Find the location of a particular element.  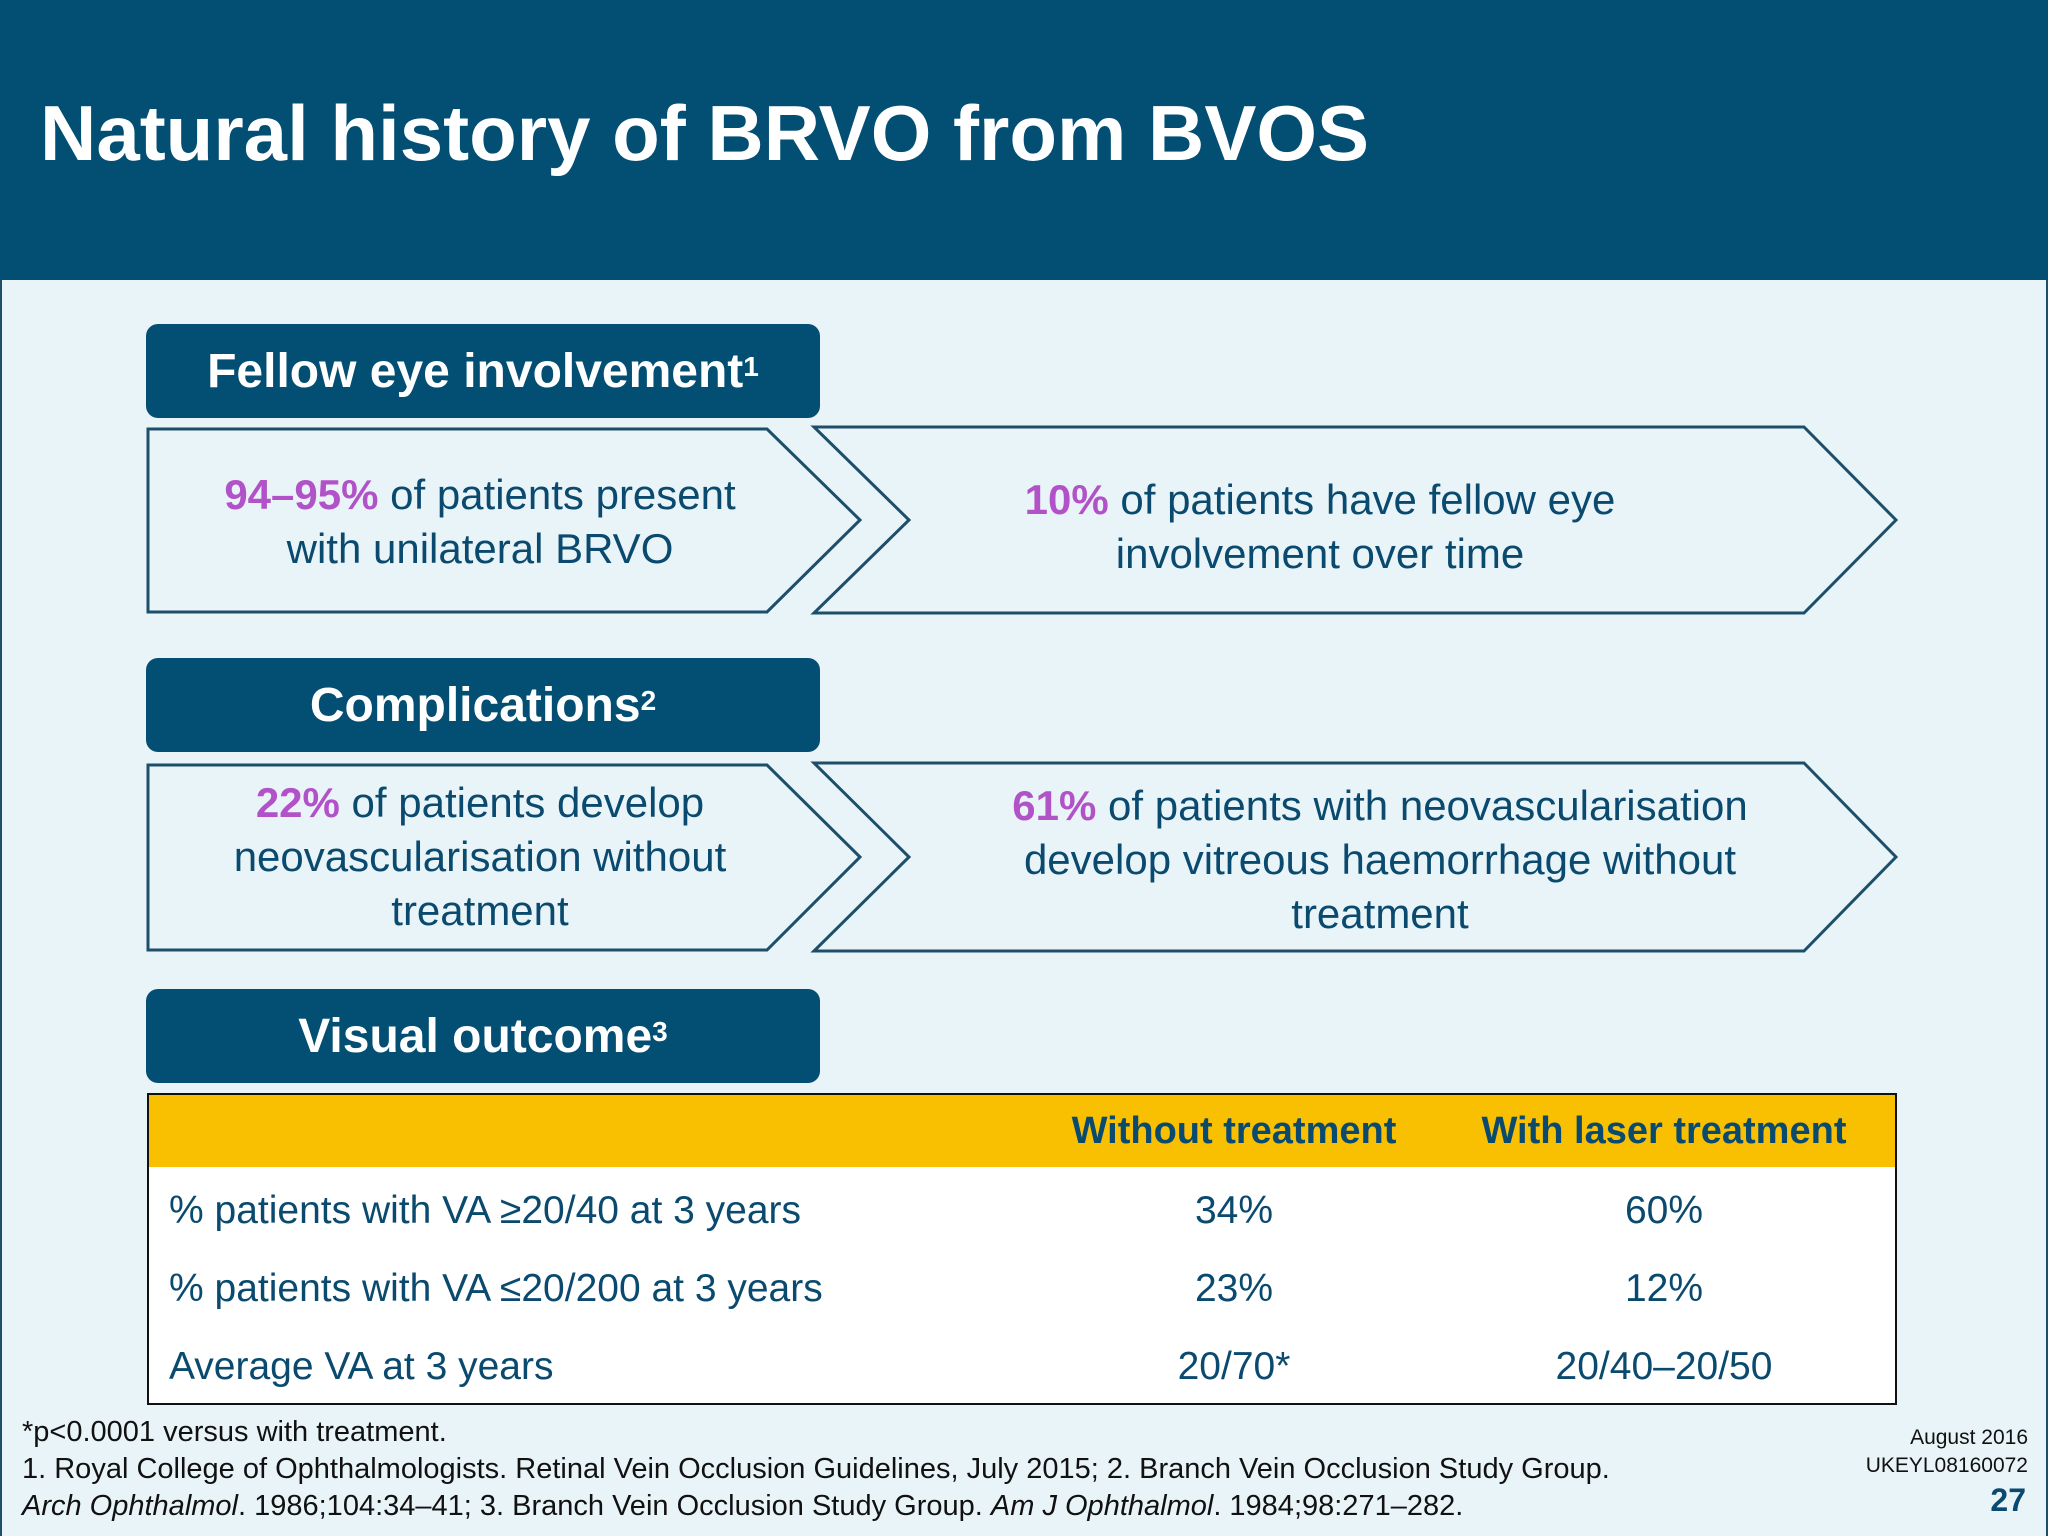

column-header-without-treatment: Without treatment is located at coordinates (1234, 1131).